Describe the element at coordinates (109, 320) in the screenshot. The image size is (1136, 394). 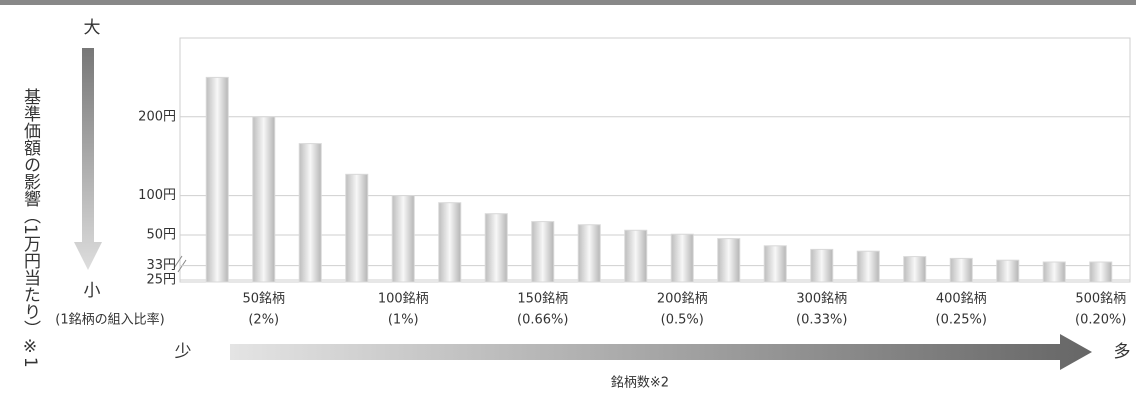
I see `x-note: (1銘柄の組入比率)` at that location.